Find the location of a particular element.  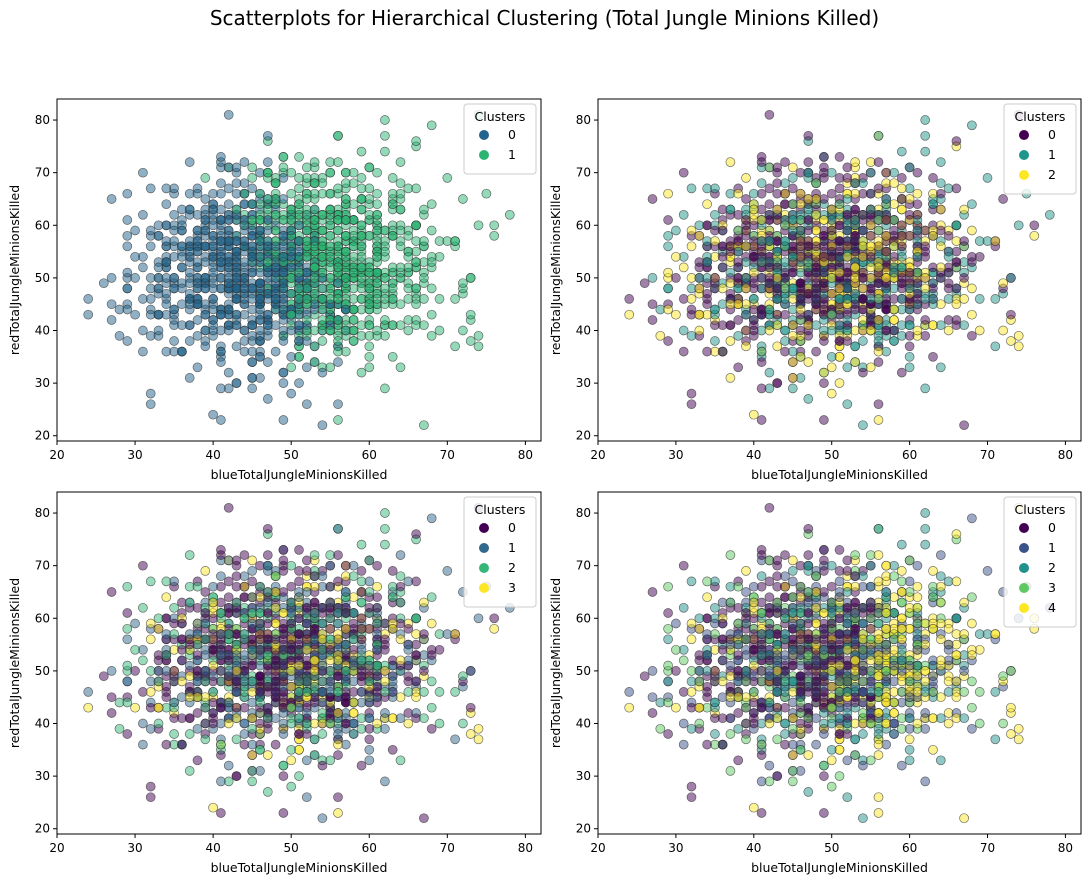

y-tick-label: 60 is located at coordinates (42, 225).